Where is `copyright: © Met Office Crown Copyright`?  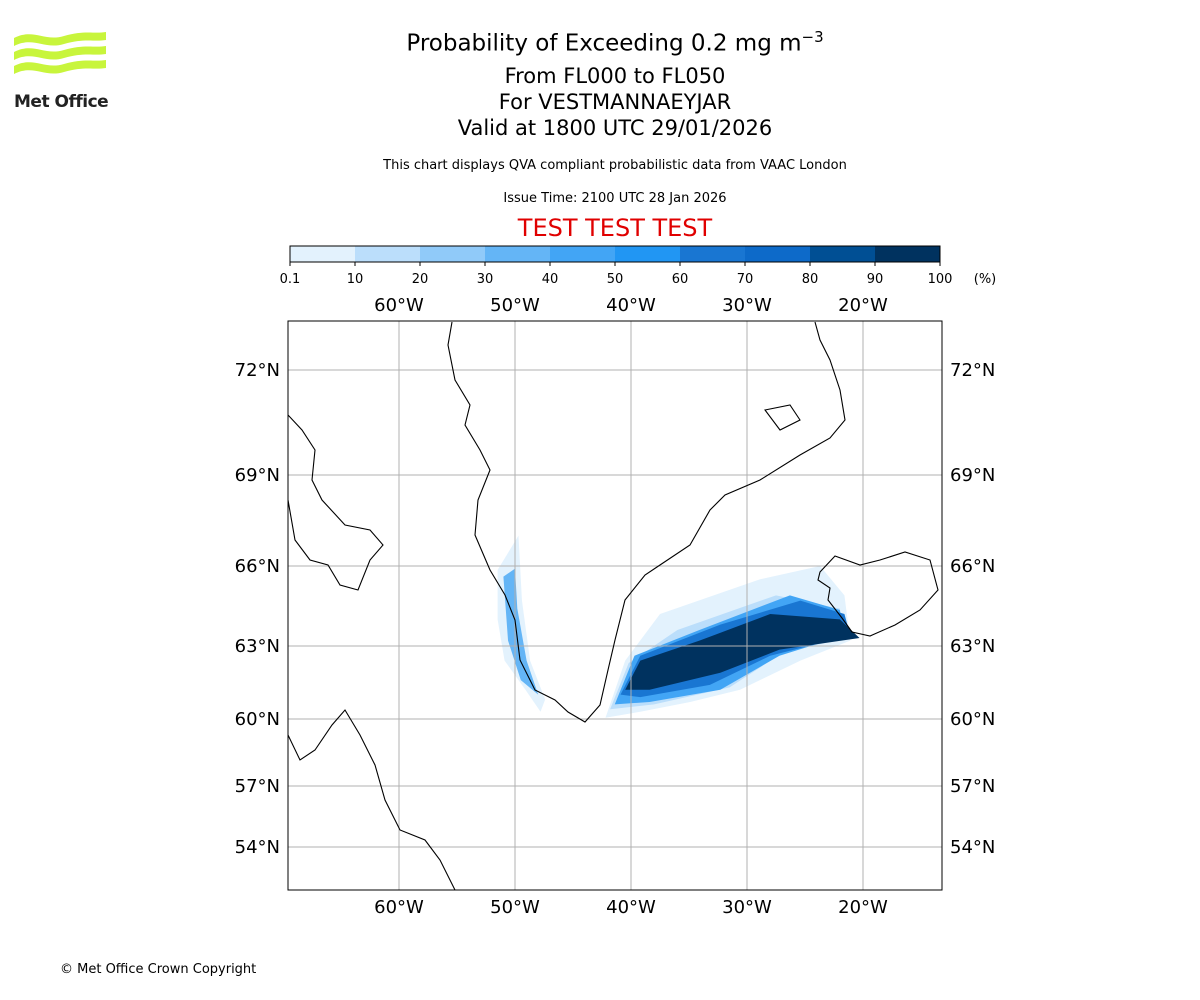 copyright: © Met Office Crown Copyright is located at coordinates (158, 969).